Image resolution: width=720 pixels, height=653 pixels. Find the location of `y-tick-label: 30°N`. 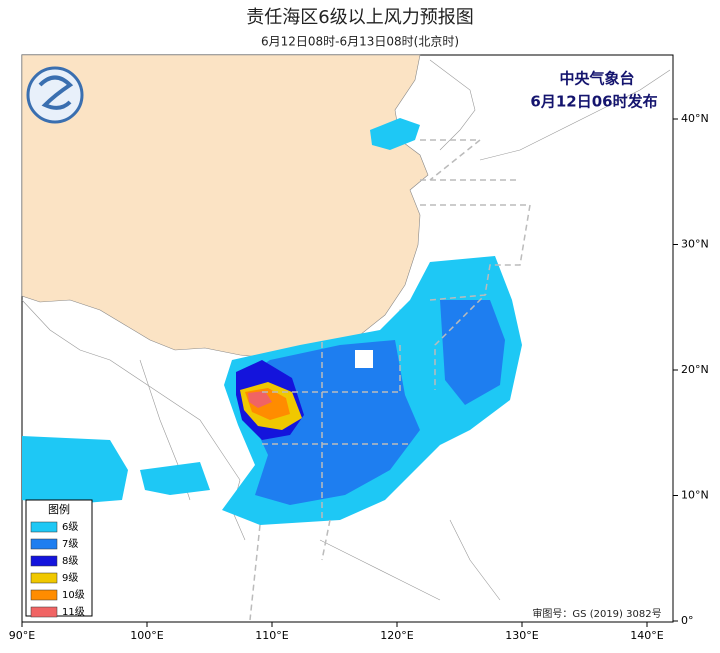

y-tick-label: 30°N is located at coordinates (695, 244).